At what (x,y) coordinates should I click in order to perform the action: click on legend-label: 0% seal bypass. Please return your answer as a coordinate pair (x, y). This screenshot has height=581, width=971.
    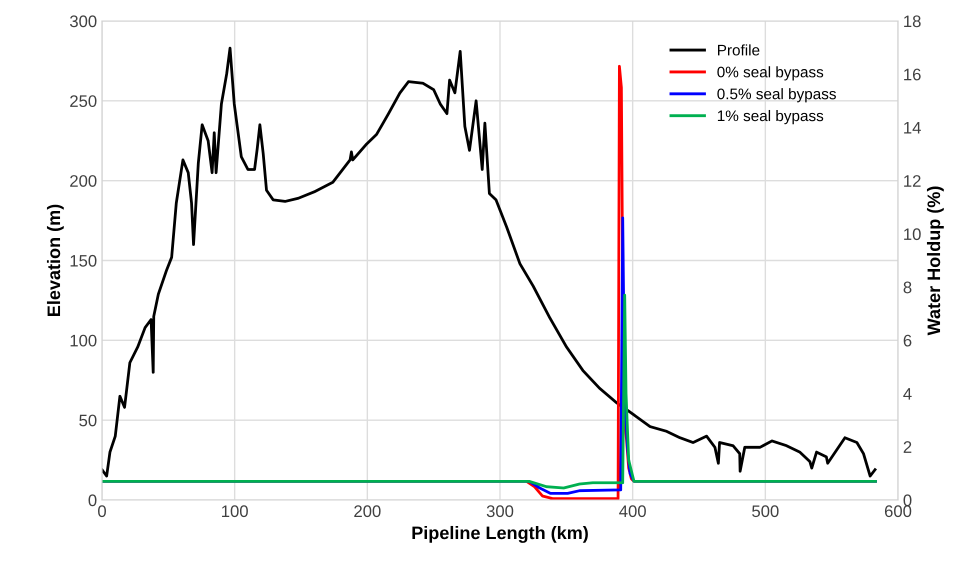
    Looking at the image, I should click on (770, 73).